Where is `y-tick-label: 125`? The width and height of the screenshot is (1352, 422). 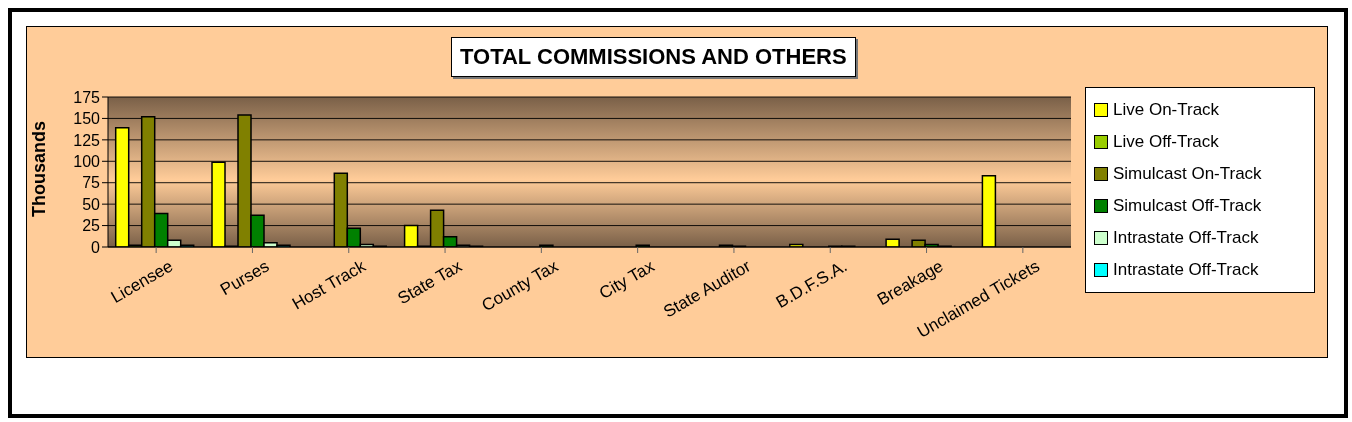 y-tick-label: 125 is located at coordinates (87, 140).